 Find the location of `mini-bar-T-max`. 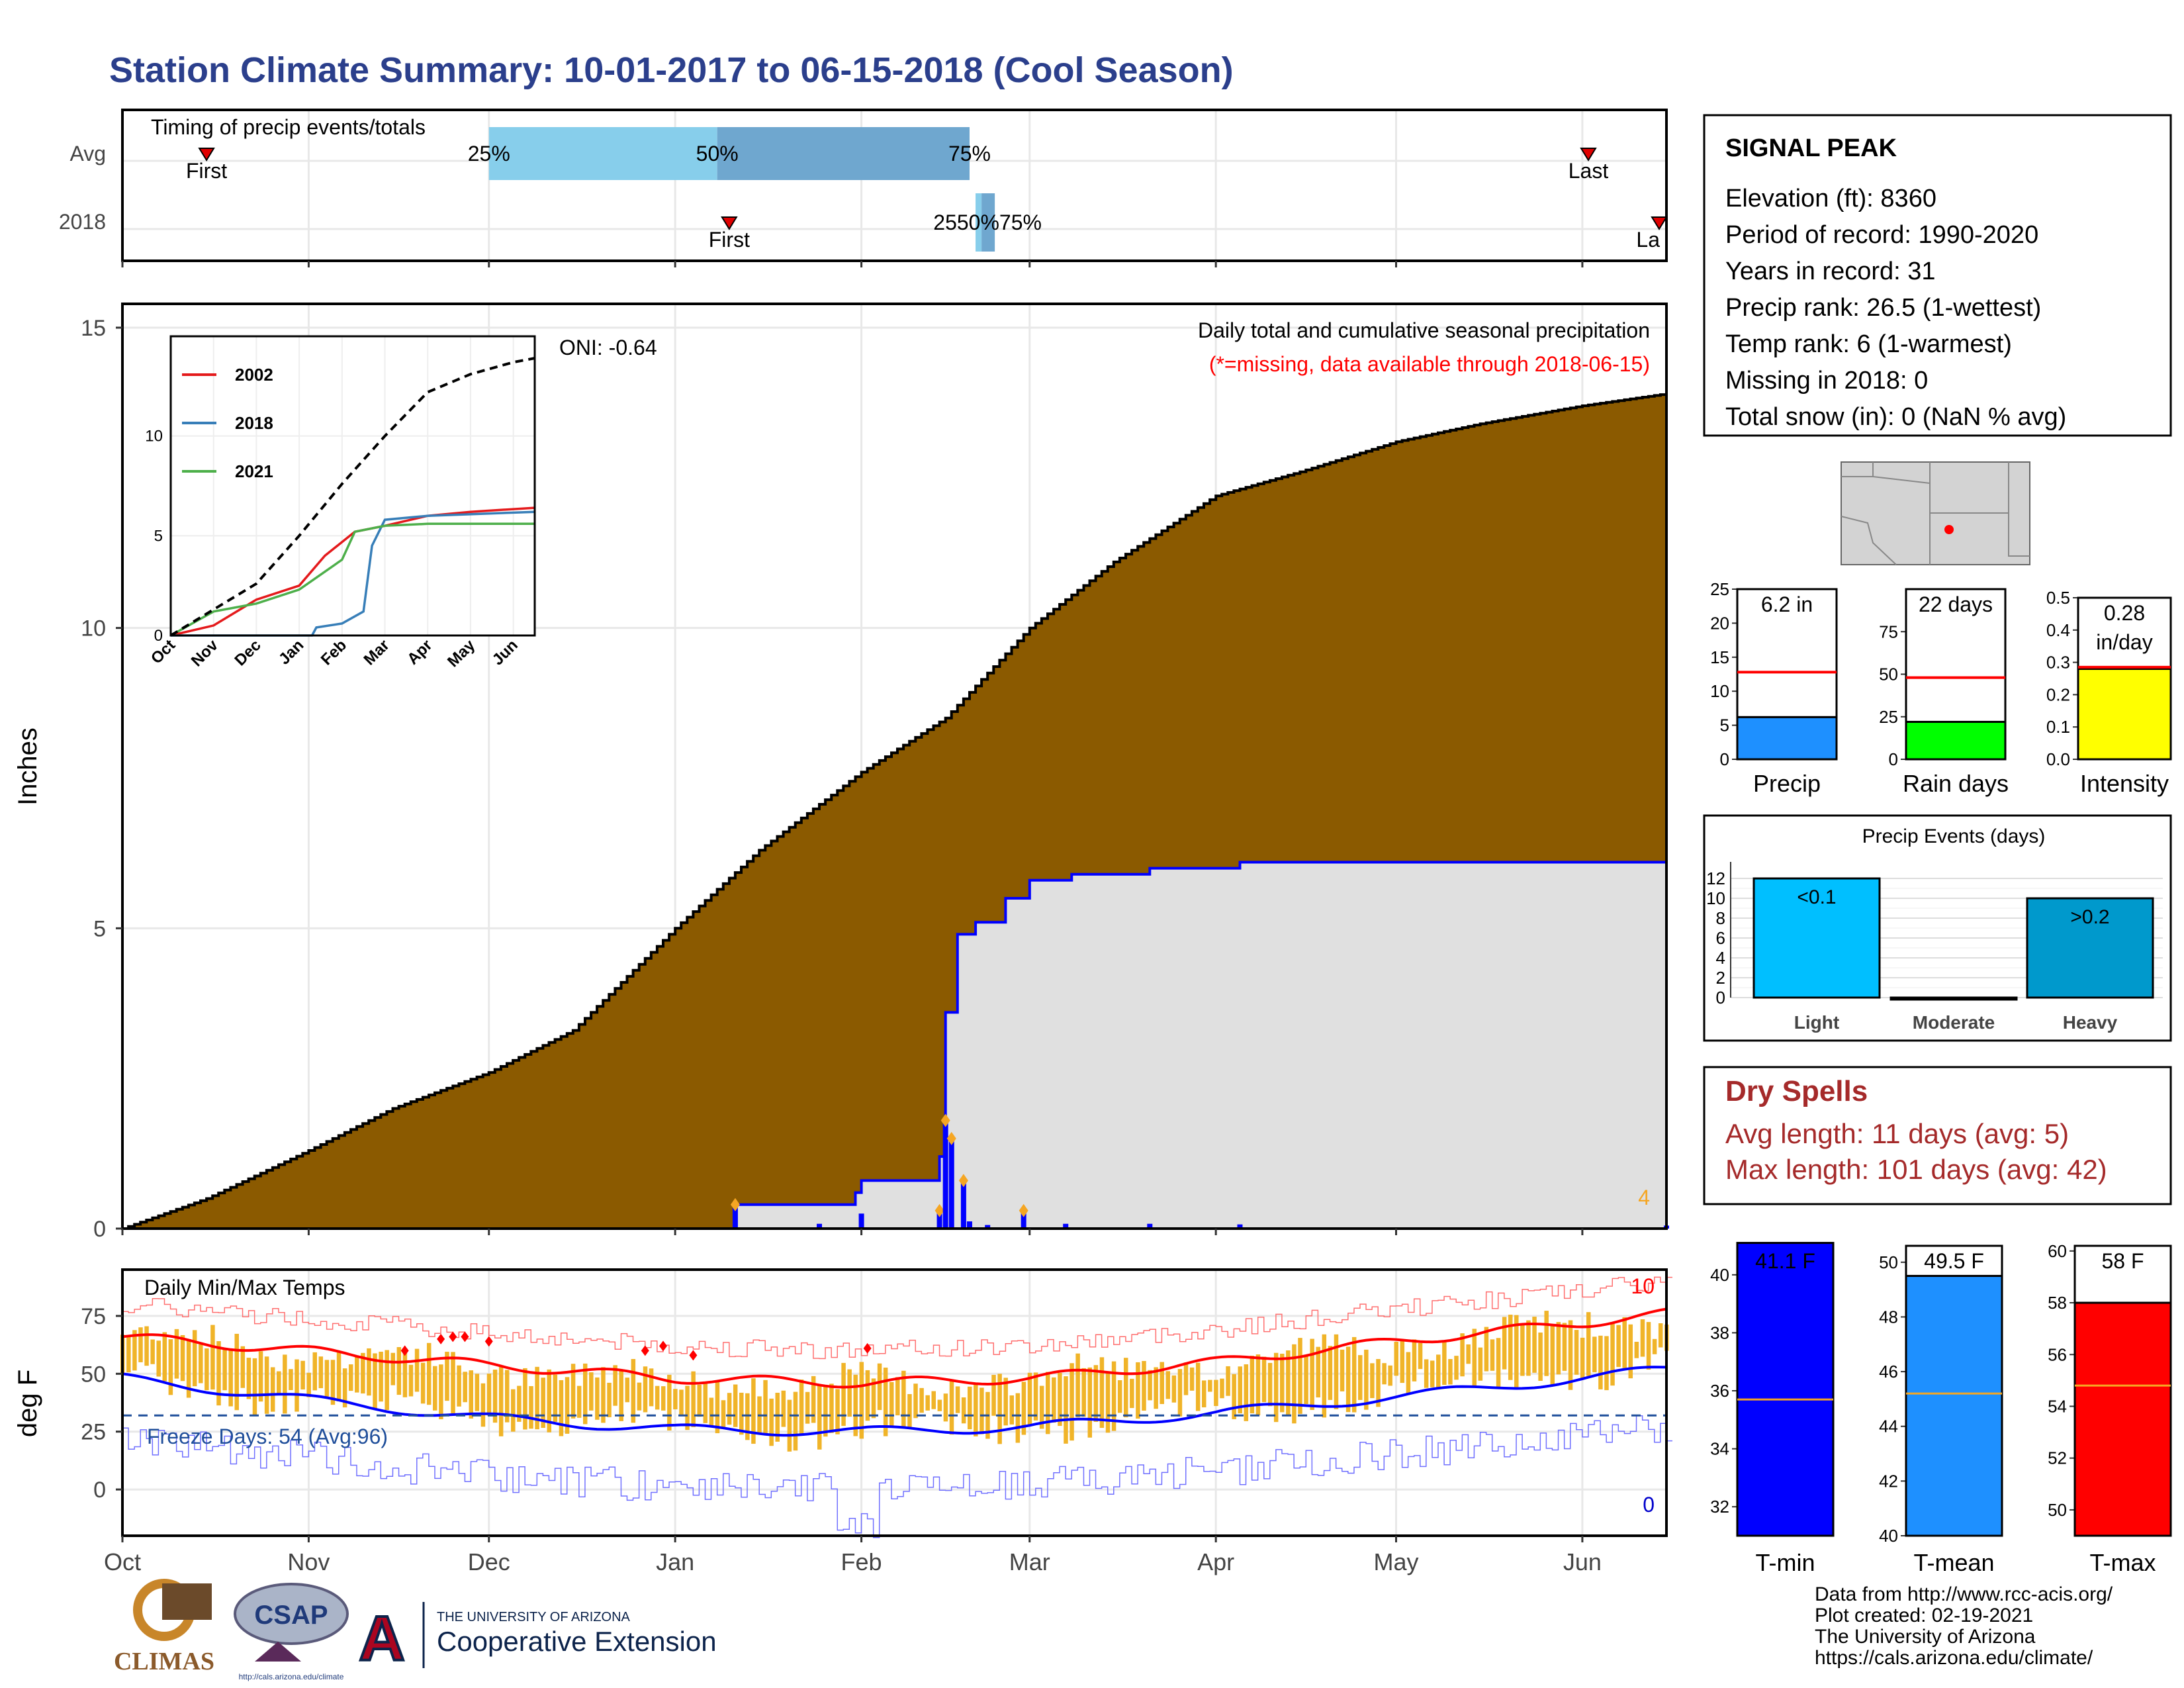

mini-bar-T-max is located at coordinates (2122, 1419).